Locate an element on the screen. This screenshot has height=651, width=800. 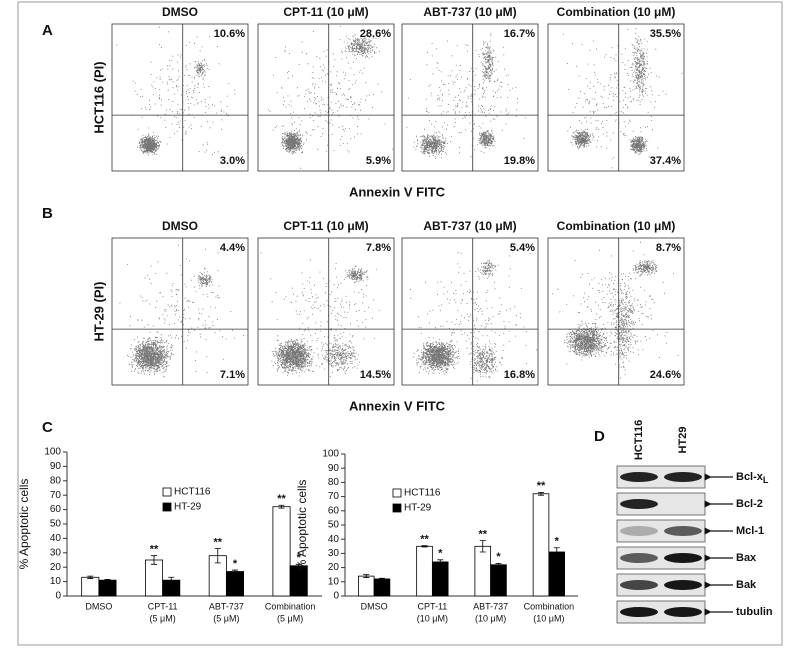
upper-right-percent: 16.7% is located at coordinates (519, 34).